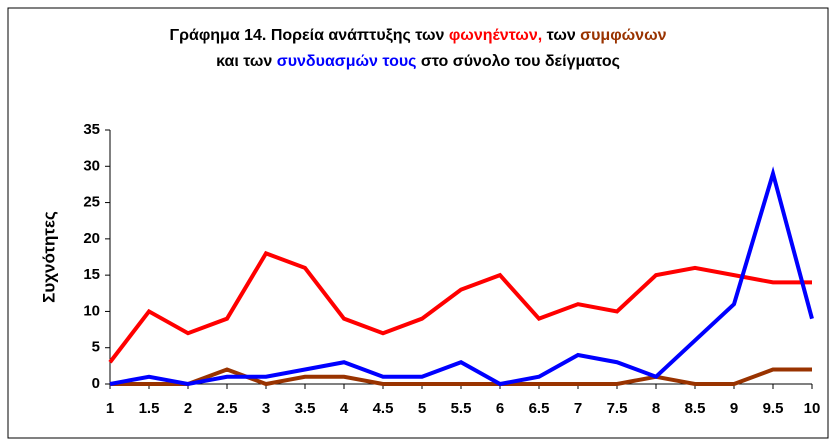 The image size is (836, 447). I want to click on title-segment: συνδυασμών τους, so click(347, 61).